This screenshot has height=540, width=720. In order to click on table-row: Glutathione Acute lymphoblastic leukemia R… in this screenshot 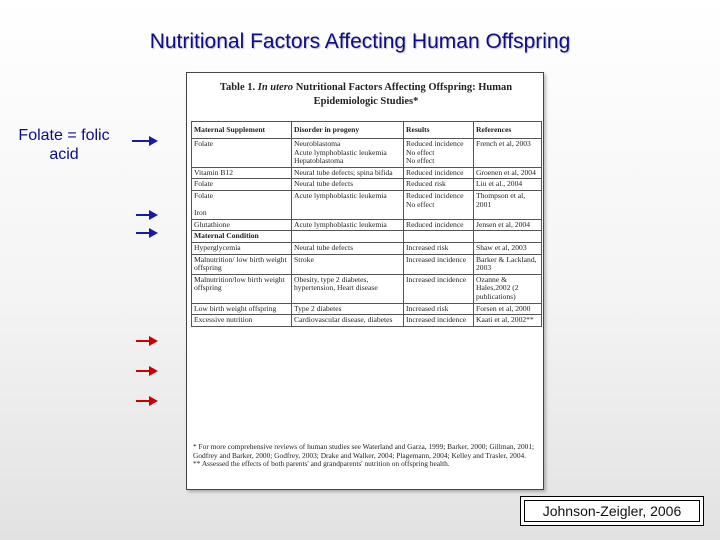, I will do `click(366, 225)`.